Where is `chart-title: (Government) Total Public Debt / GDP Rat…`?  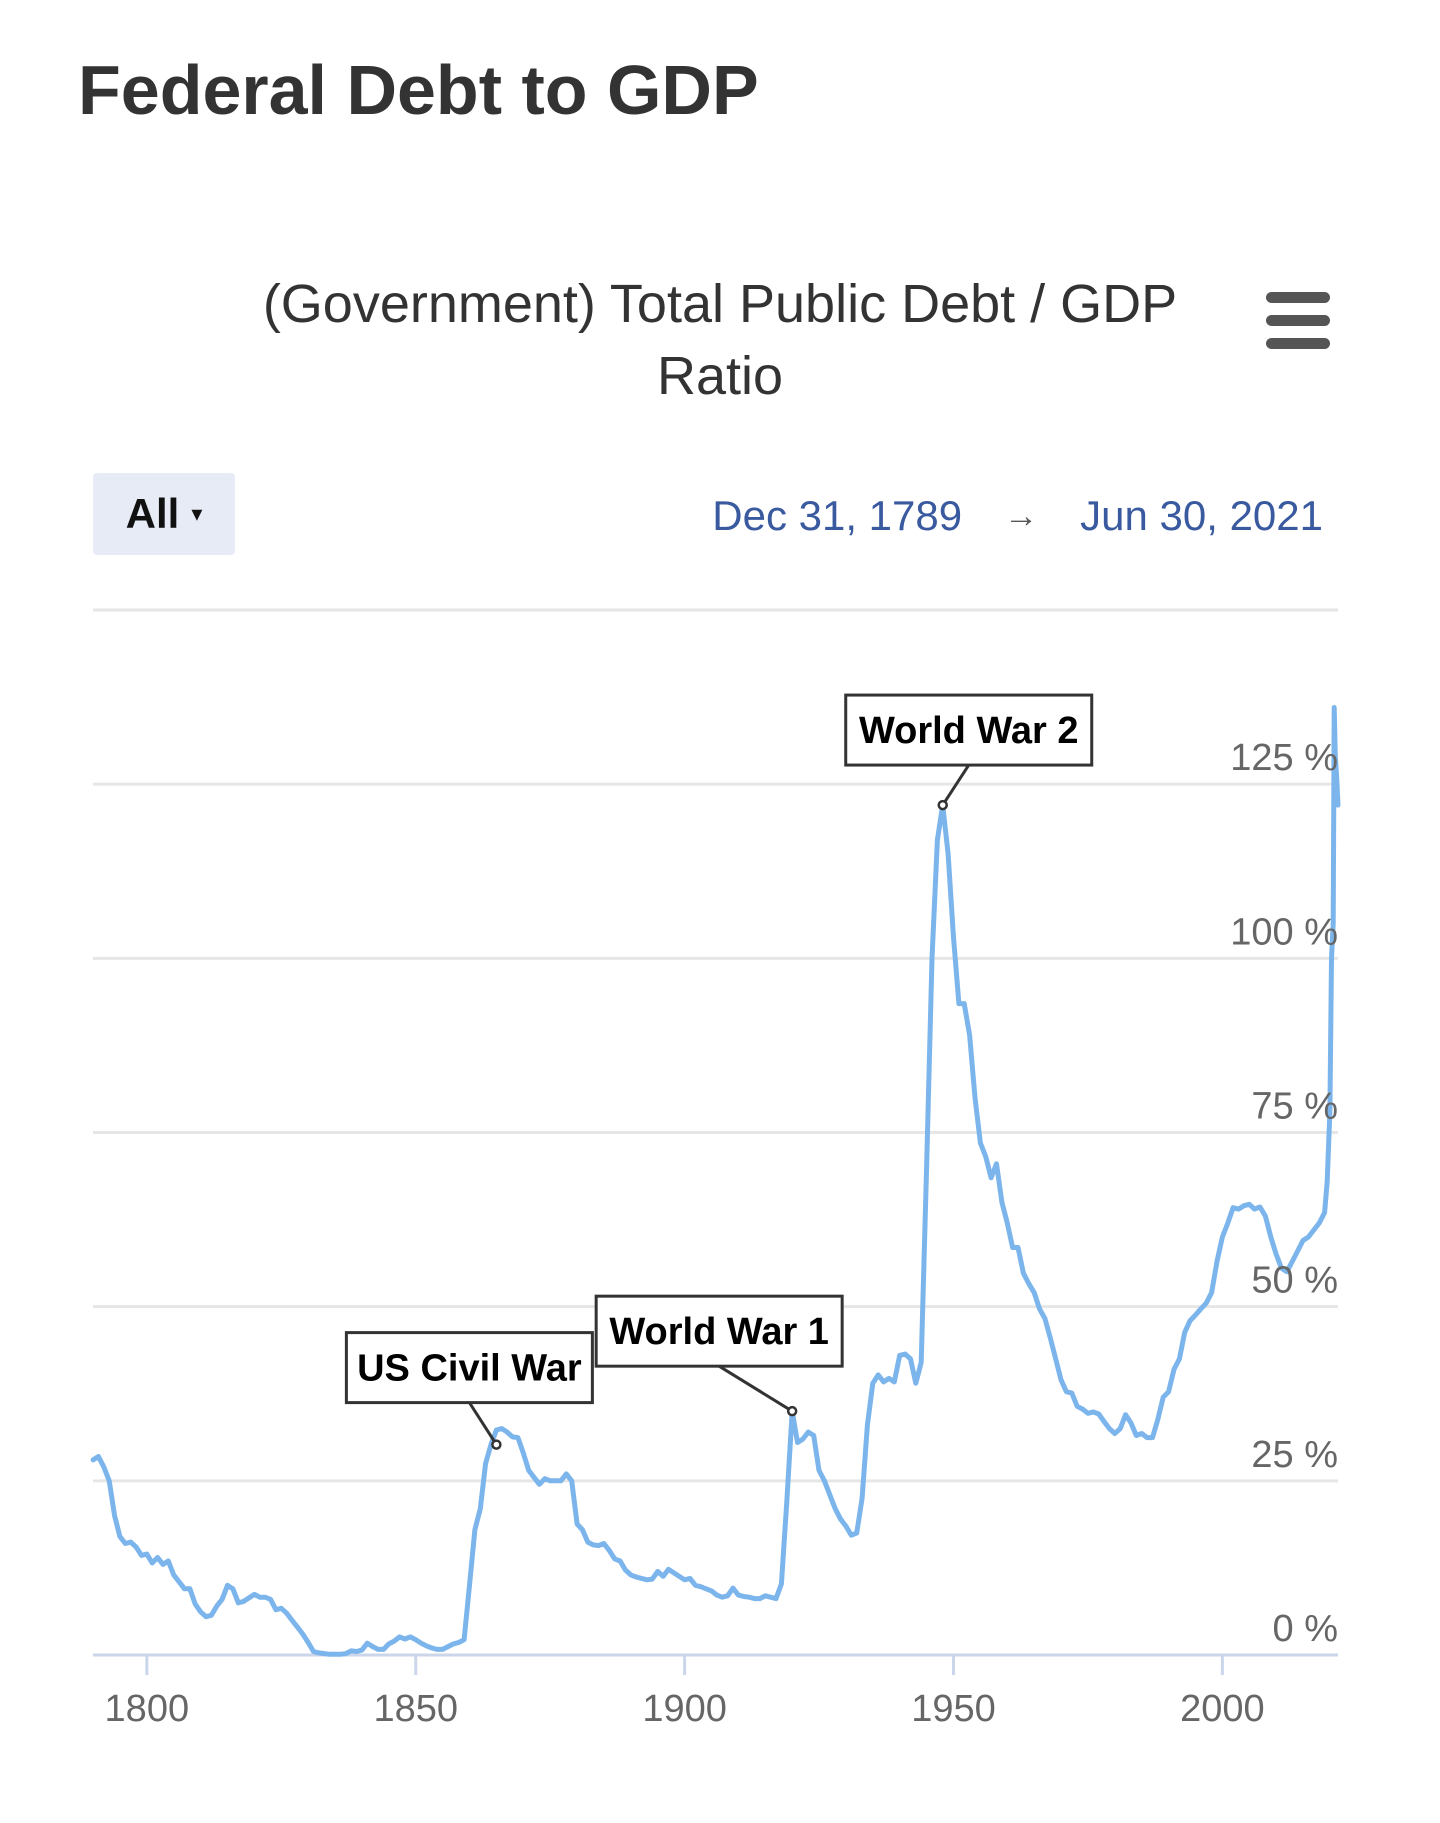 chart-title: (Government) Total Public Debt / GDP Rat… is located at coordinates (720, 340).